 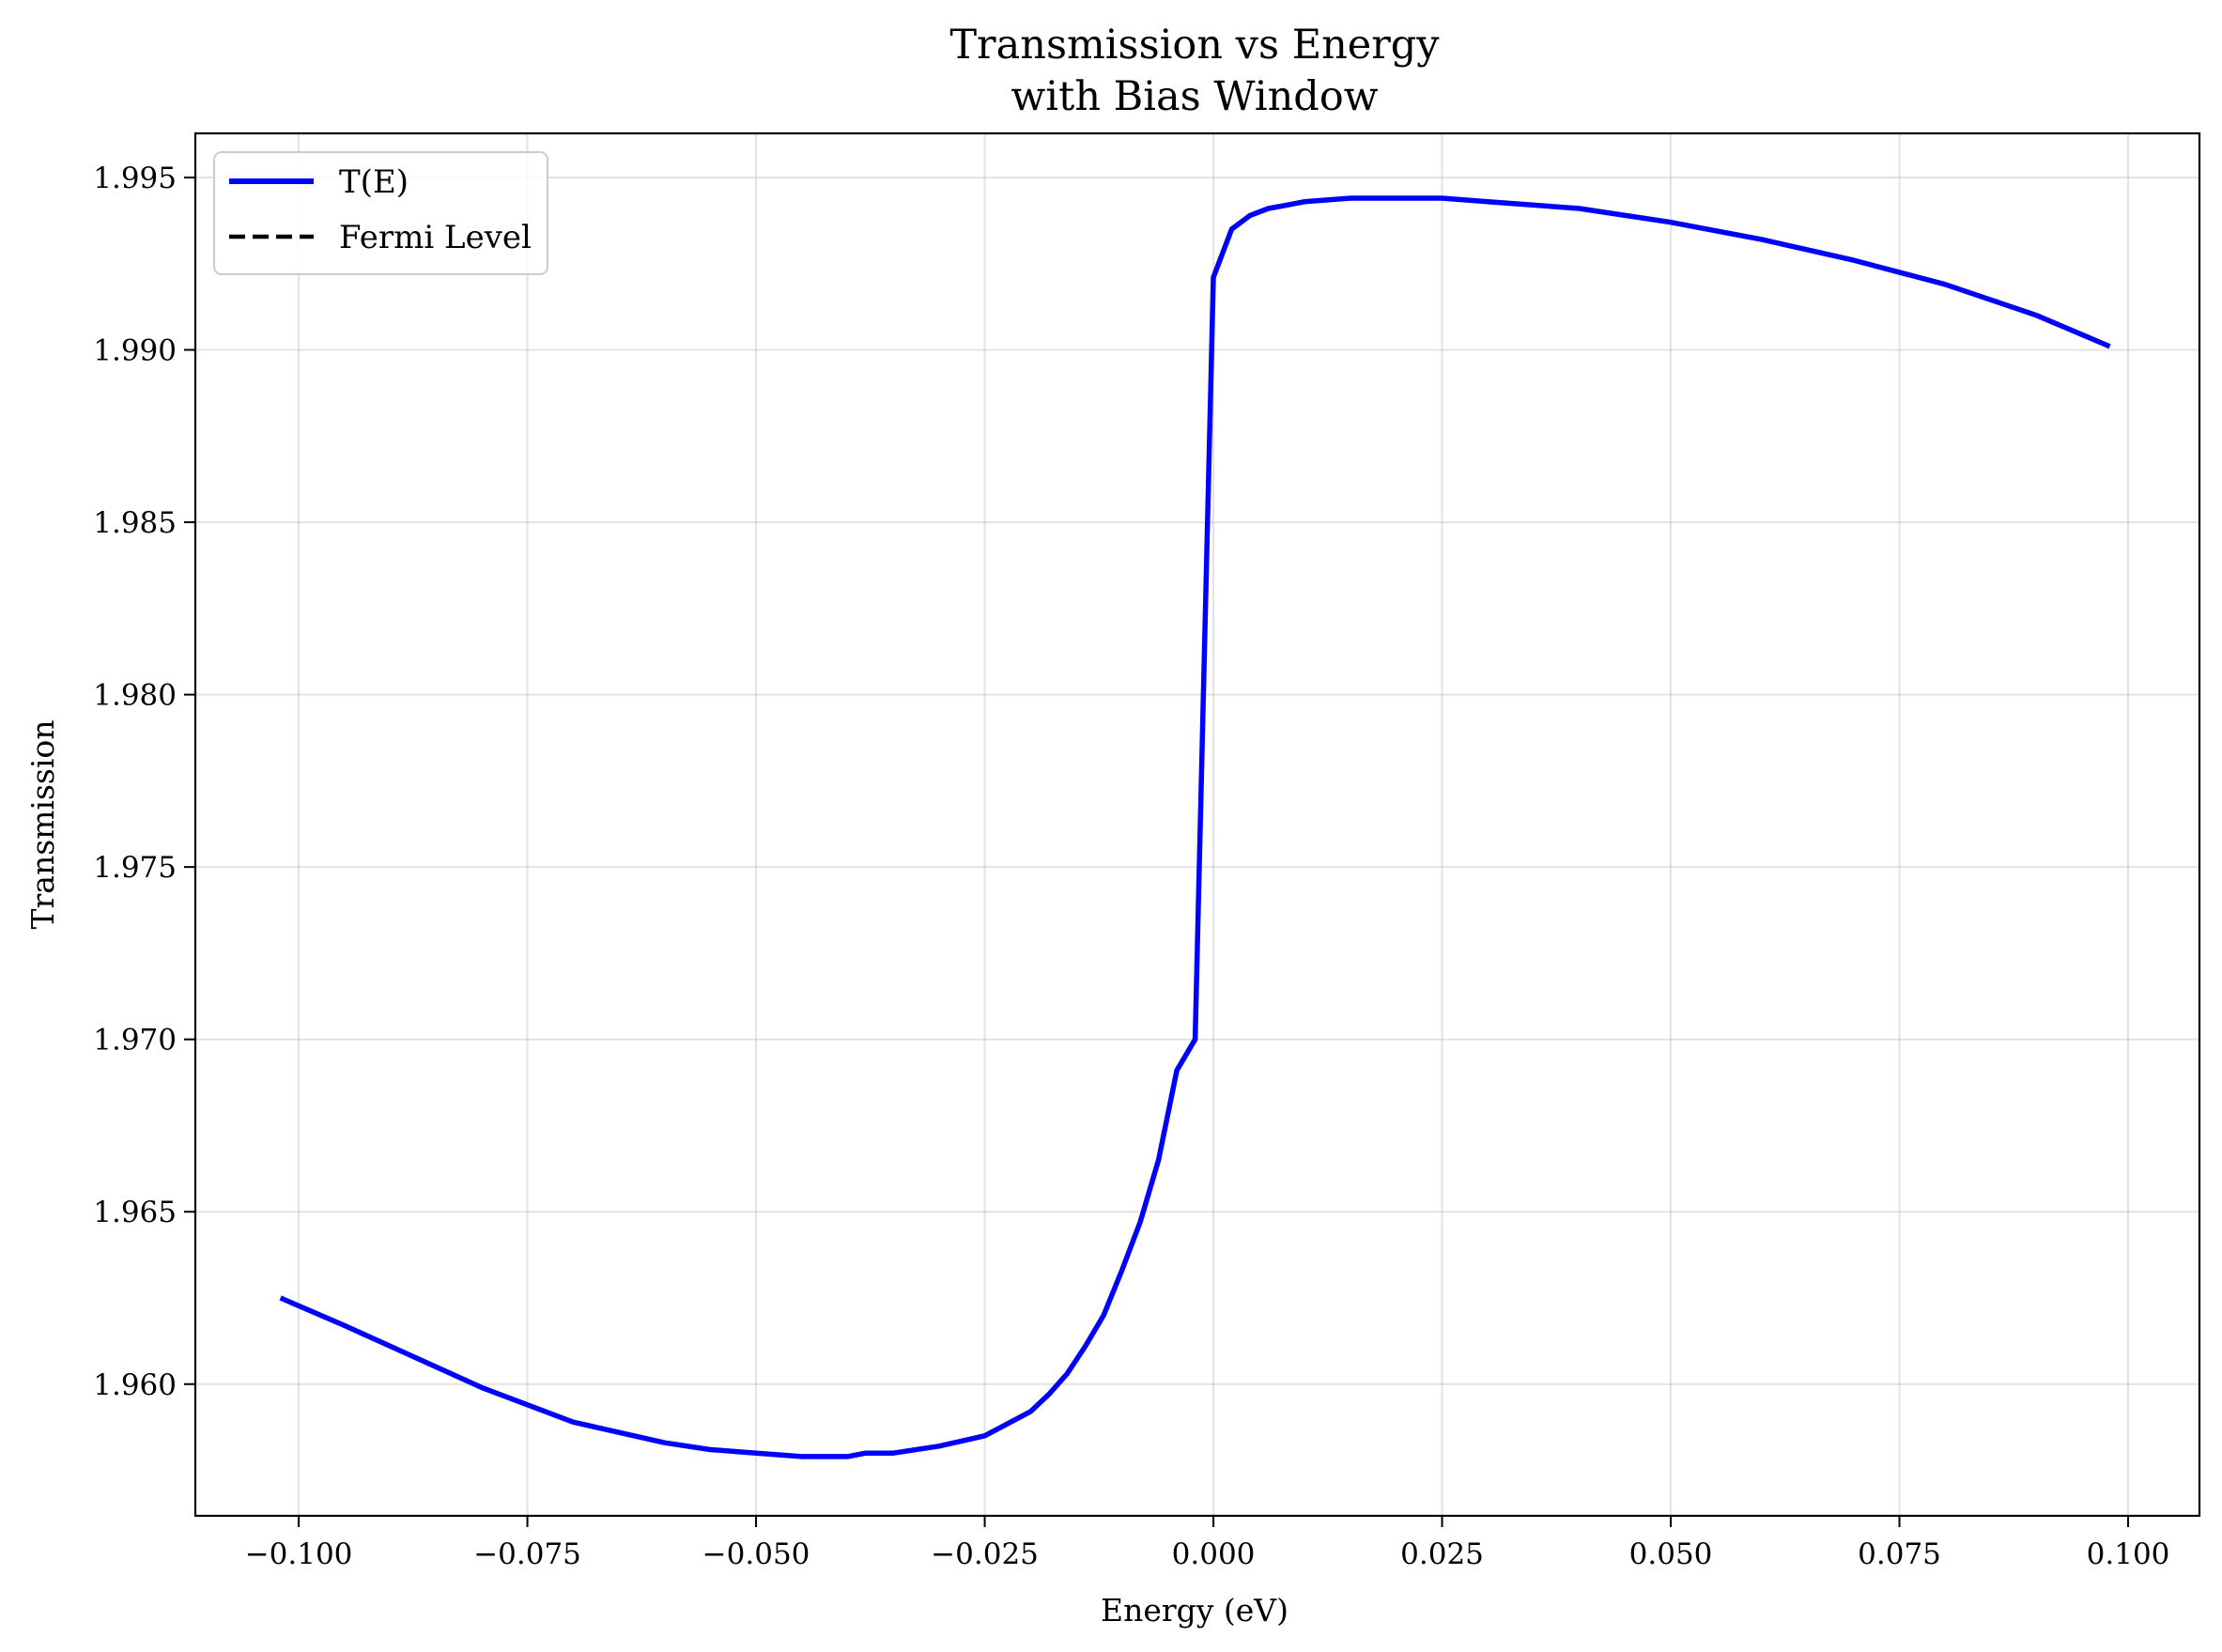 What do you see at coordinates (374, 182) in the screenshot?
I see `legend-label-te: T(E)` at bounding box center [374, 182].